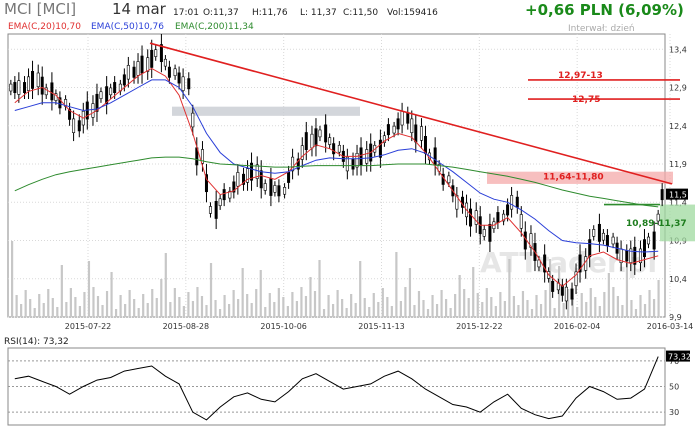  Describe the element at coordinates (679, 357) in the screenshot. I see `rsi-value-label: 73,32` at that location.